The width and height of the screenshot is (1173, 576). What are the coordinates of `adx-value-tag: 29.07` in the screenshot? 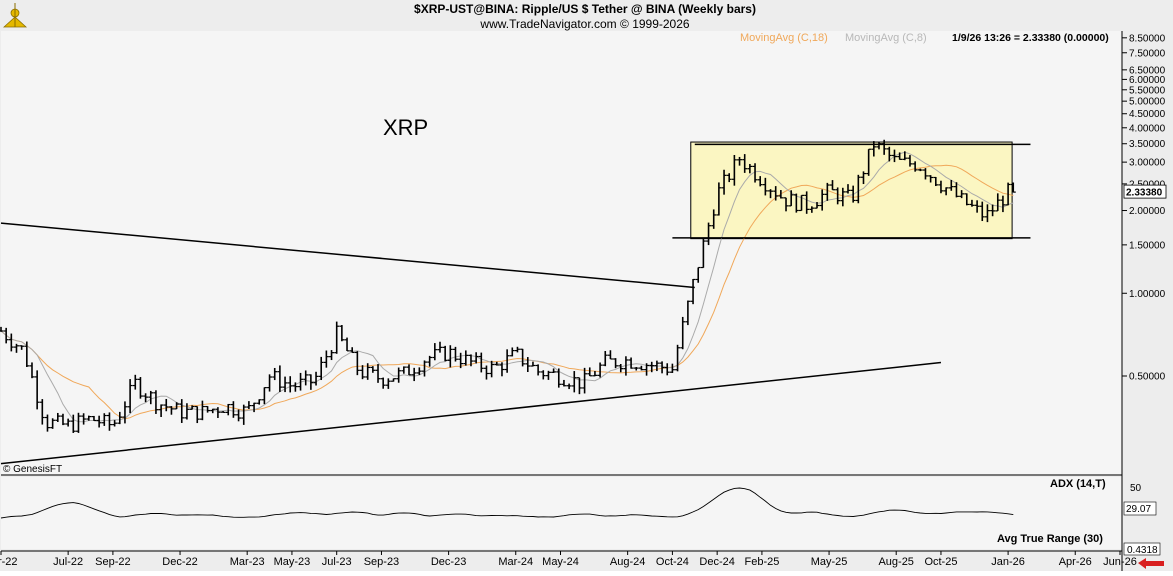 It's located at (1138, 509).